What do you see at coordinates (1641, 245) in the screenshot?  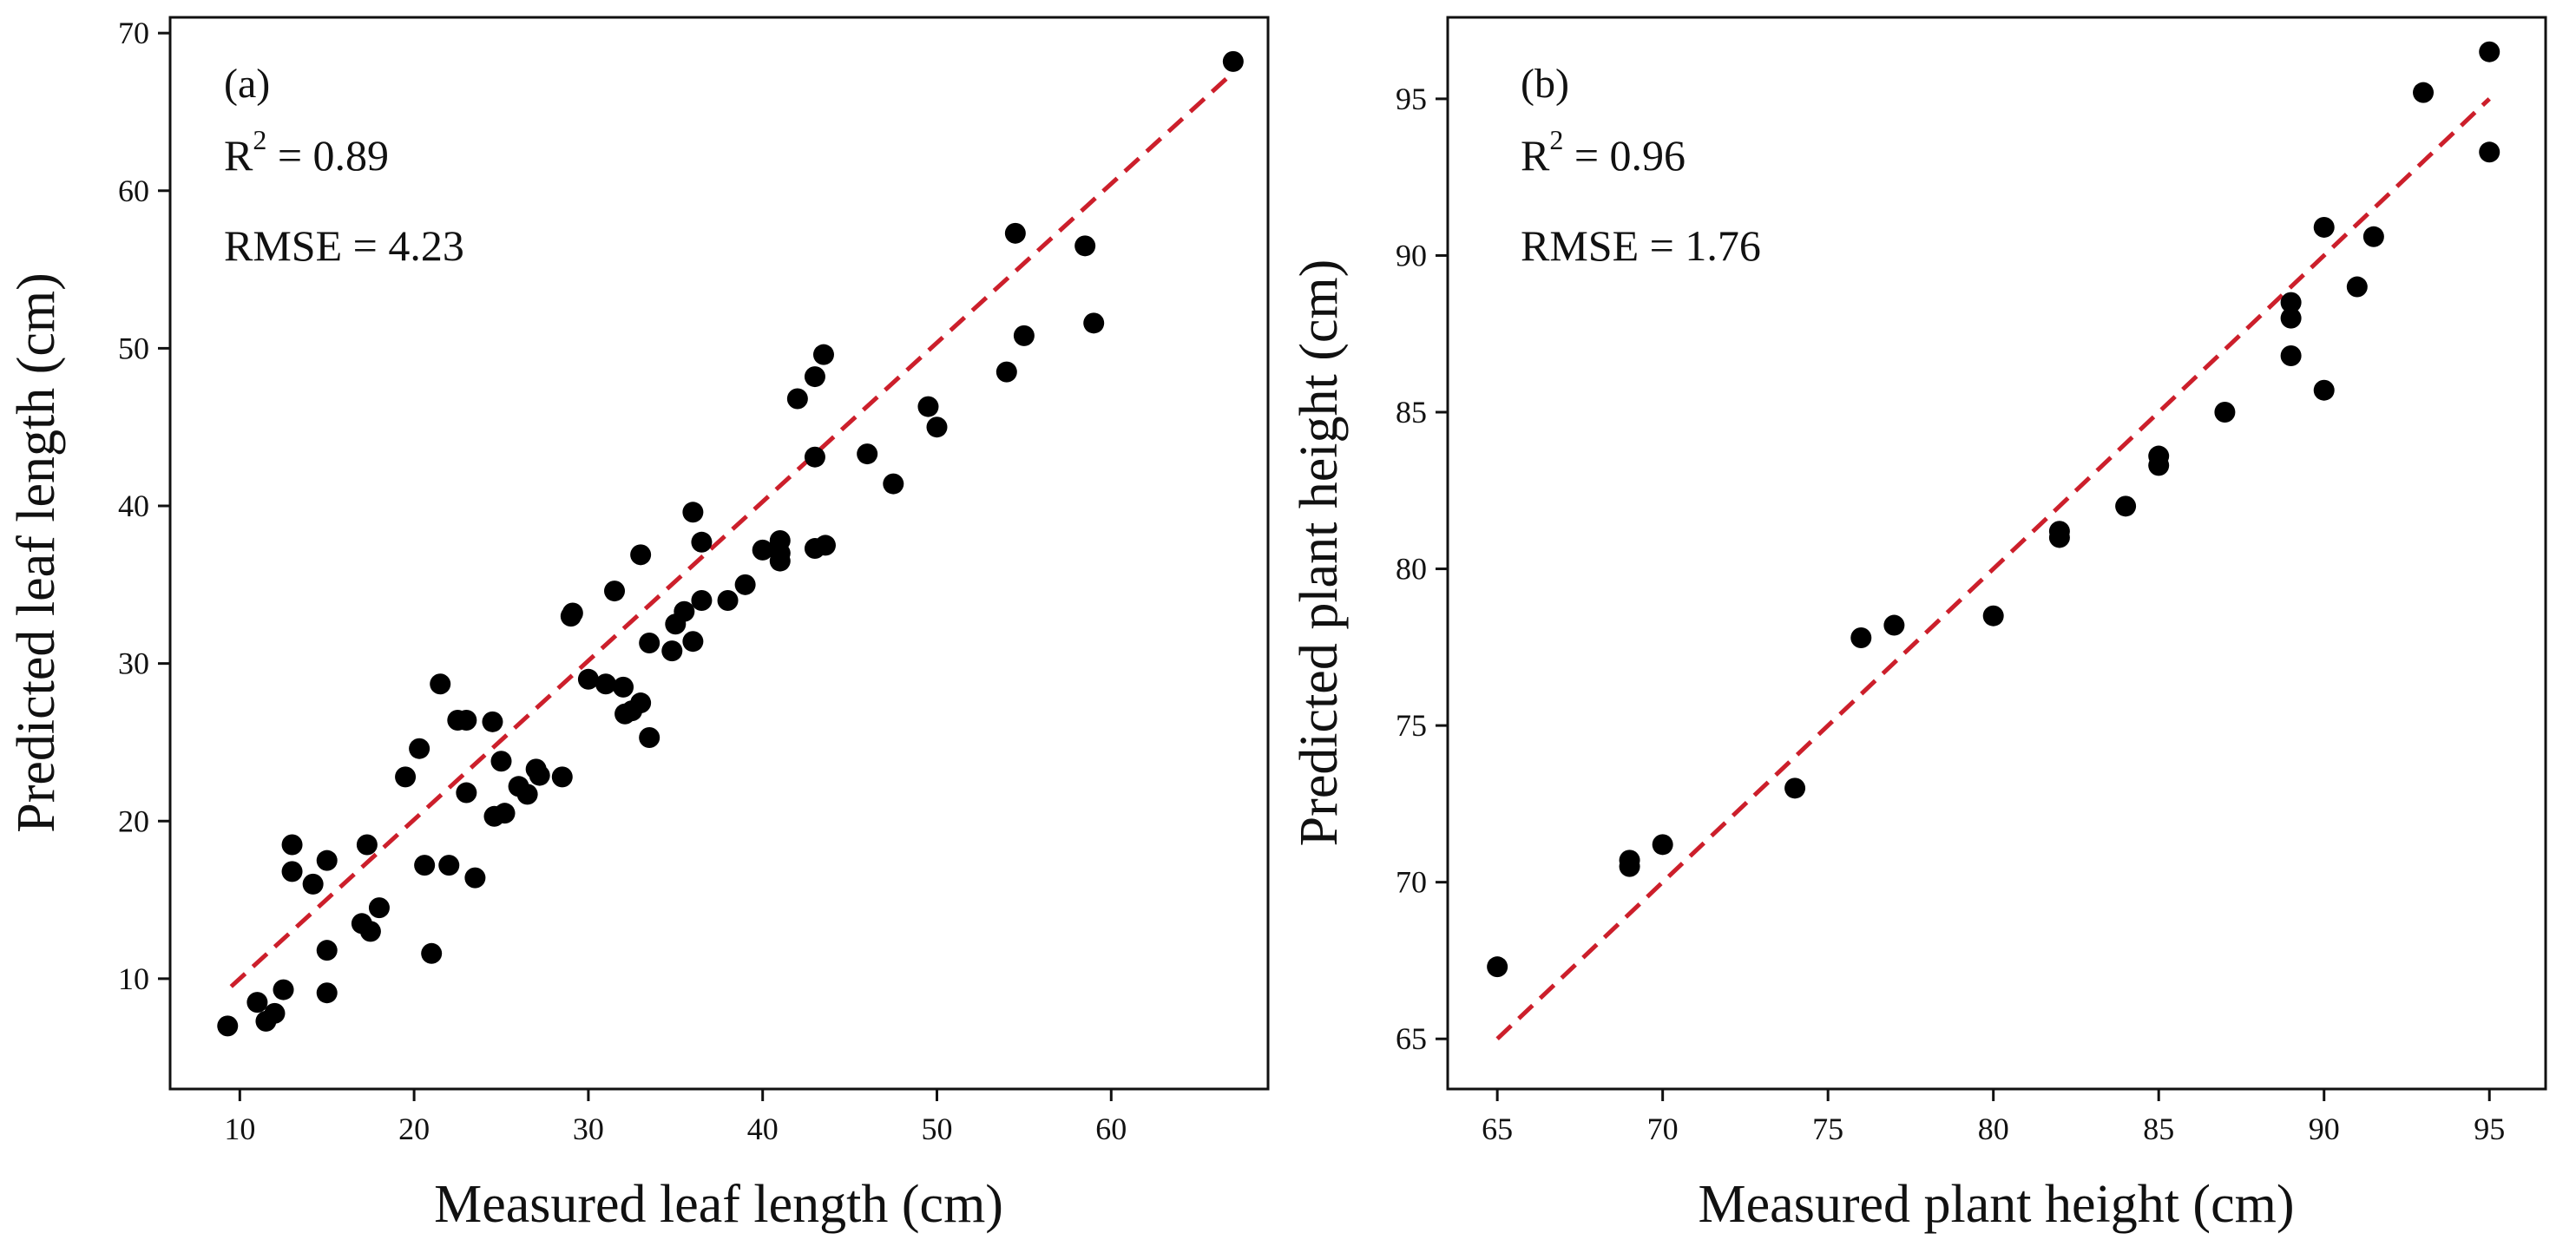 I see `panel-b-rmse: RMSE = 1.76` at bounding box center [1641, 245].